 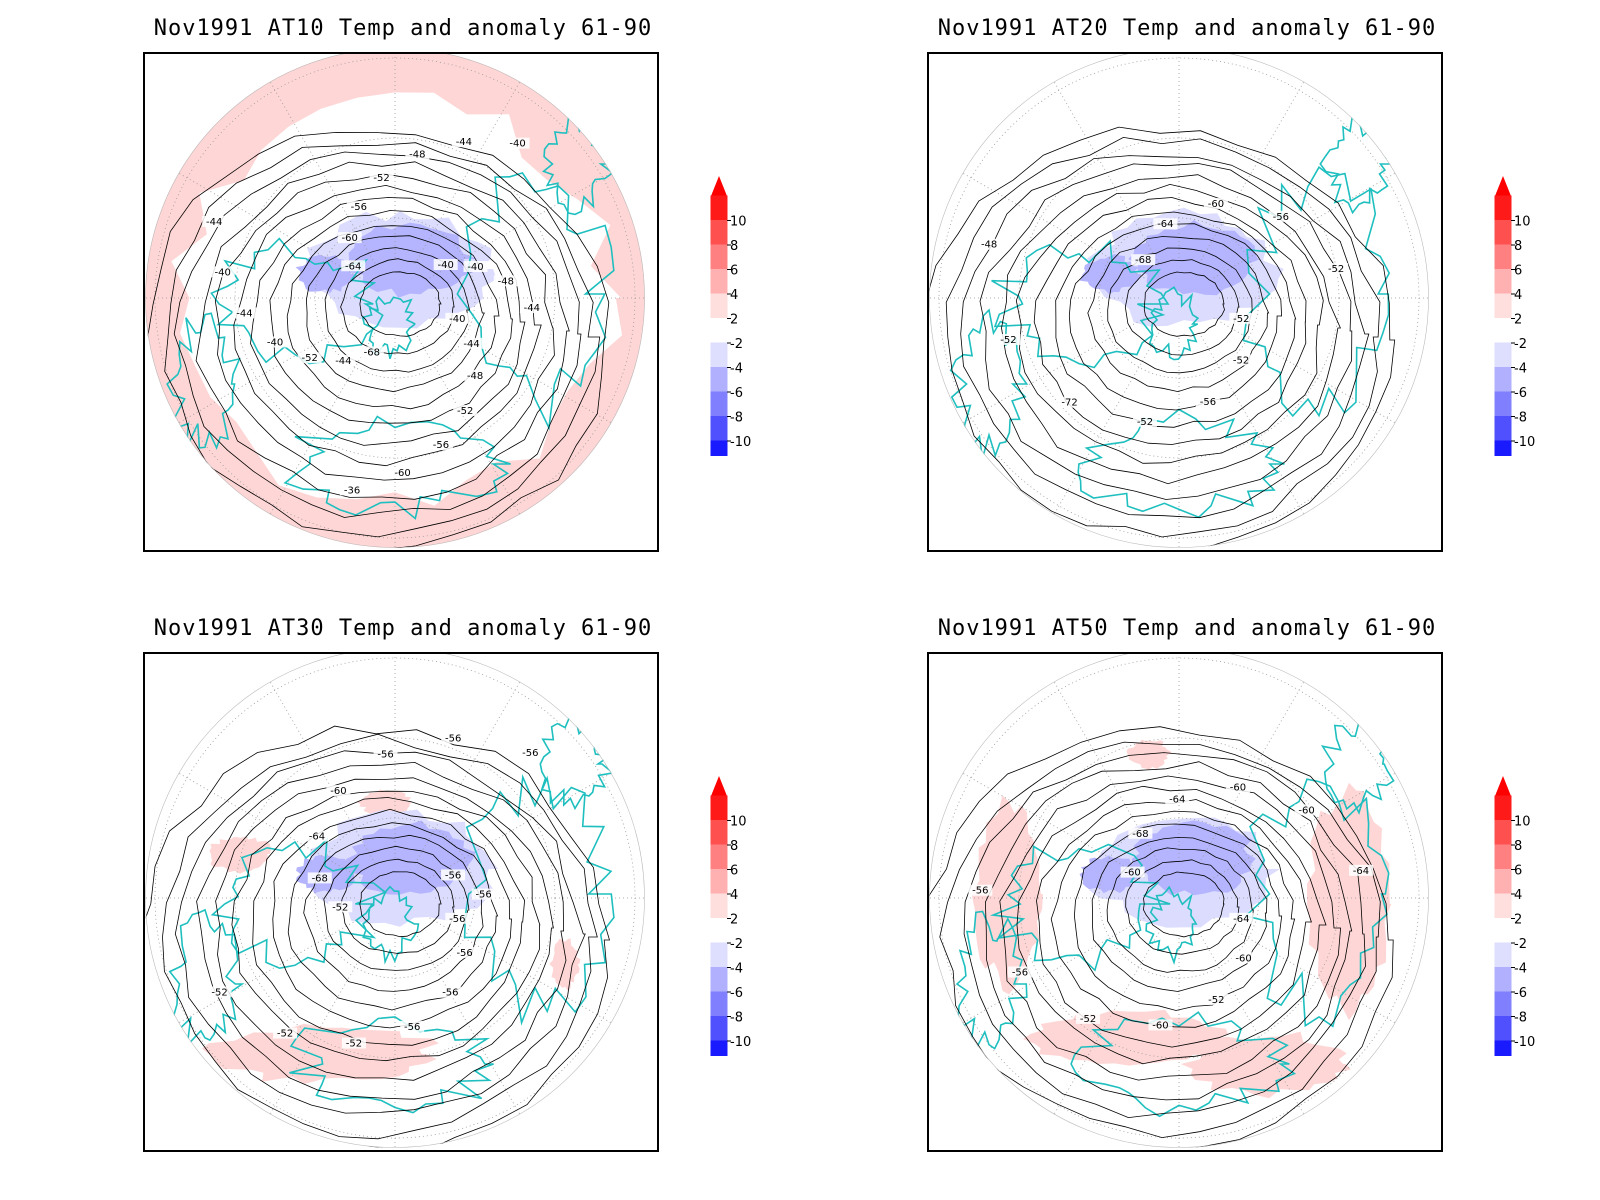 I want to click on colorbar-label: -10, so click(x=740, y=442).